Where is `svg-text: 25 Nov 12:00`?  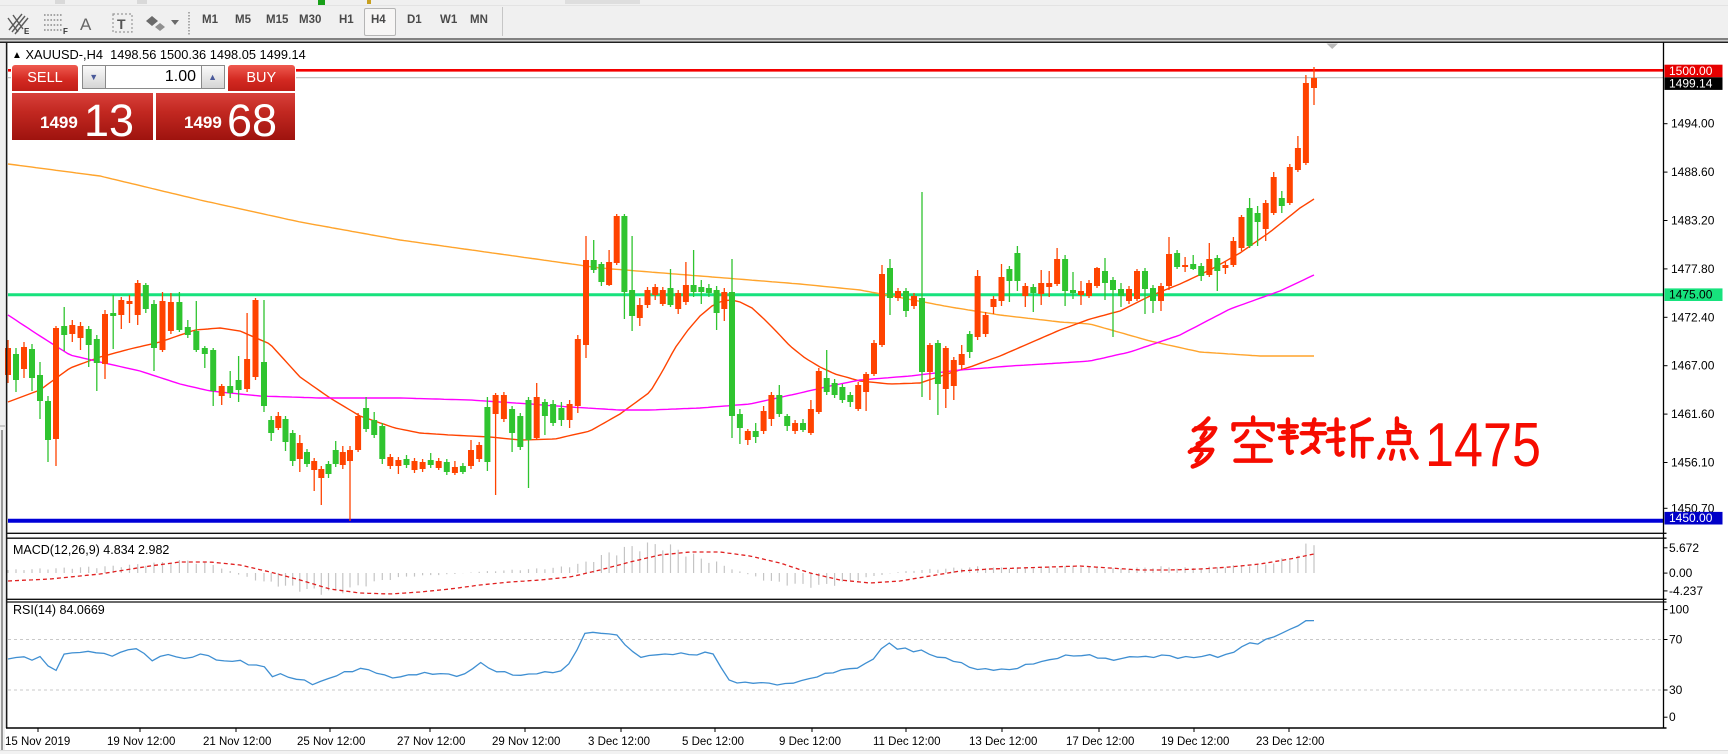
svg-text: 25 Nov 12:00 is located at coordinates (331, 742).